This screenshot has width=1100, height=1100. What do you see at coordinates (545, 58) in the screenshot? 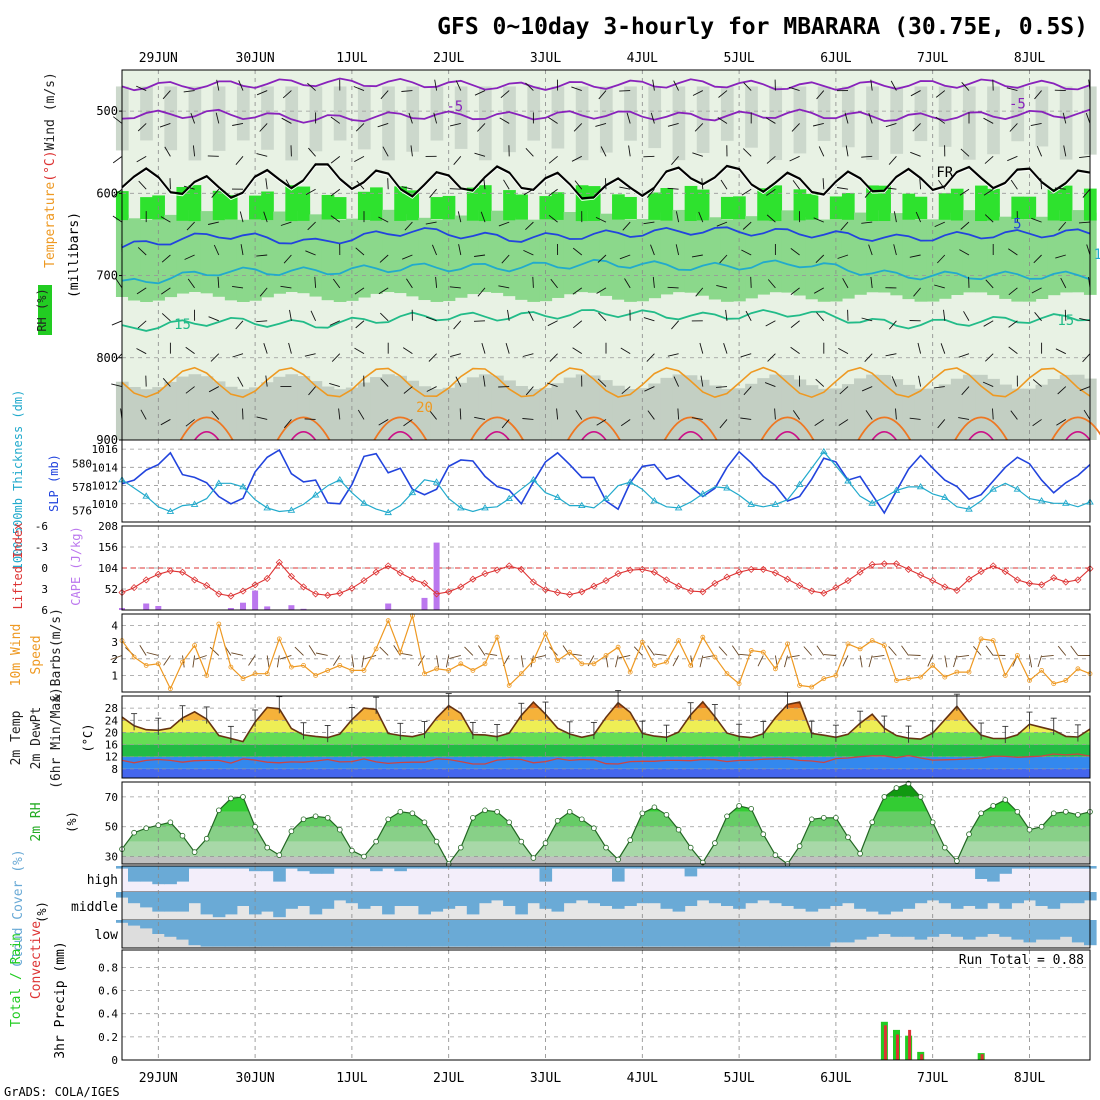
I see `date-label-top: 3JUL` at bounding box center [545, 58].